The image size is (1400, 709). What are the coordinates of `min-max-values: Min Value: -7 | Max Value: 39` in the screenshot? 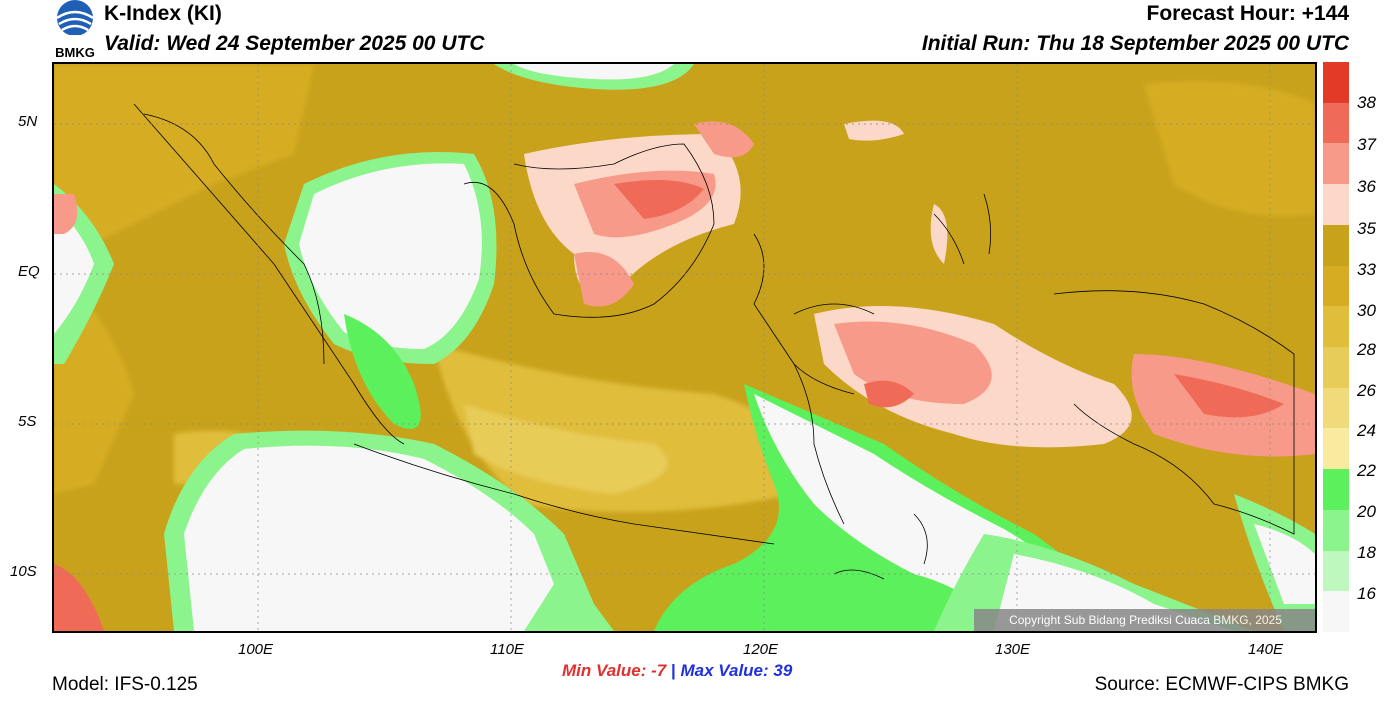 It's located at (677, 671).